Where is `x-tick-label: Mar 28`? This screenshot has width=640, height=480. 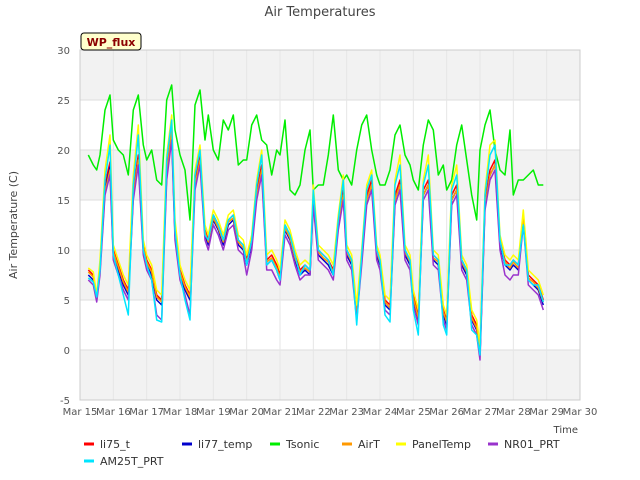
x-tick-label: Mar 28 is located at coordinates (513, 412).